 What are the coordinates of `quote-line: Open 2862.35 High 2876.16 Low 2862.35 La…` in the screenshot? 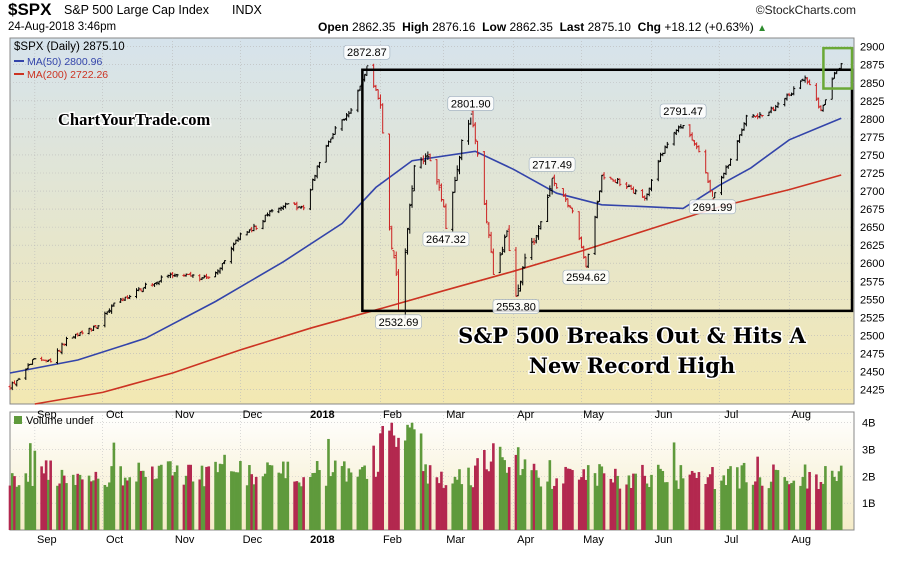 It's located at (542, 27).